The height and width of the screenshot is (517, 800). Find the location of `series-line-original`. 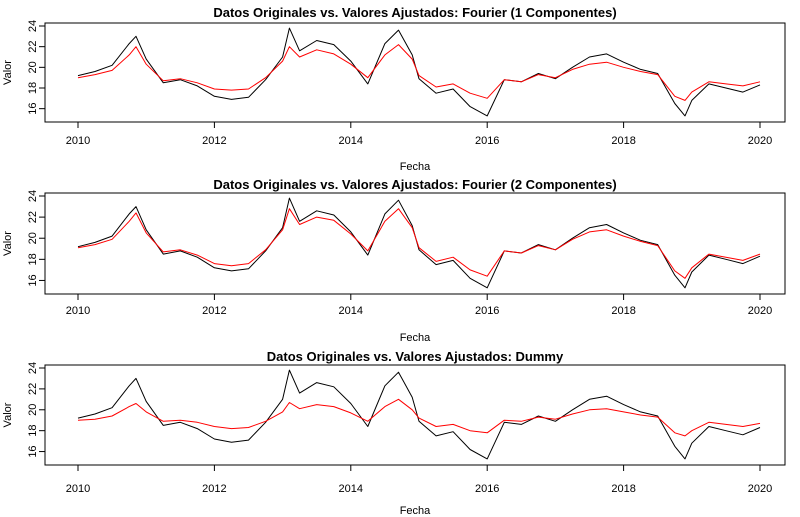

series-line-original is located at coordinates (419, 72).